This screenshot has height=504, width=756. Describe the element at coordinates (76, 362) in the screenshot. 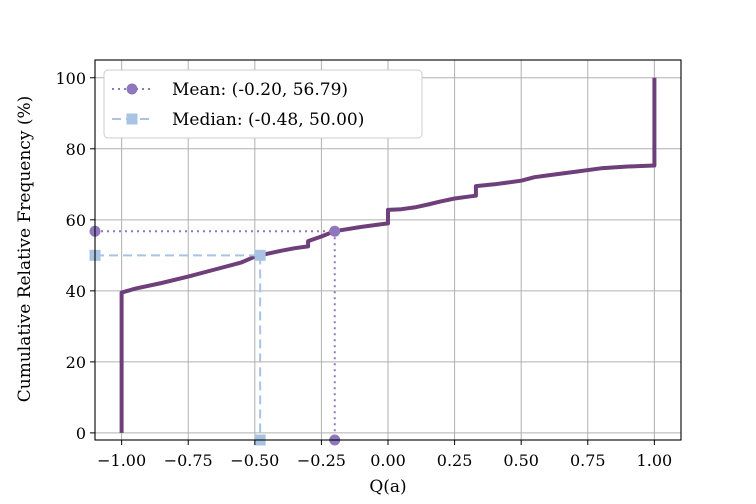

I see `y-tick-label: 20` at that location.